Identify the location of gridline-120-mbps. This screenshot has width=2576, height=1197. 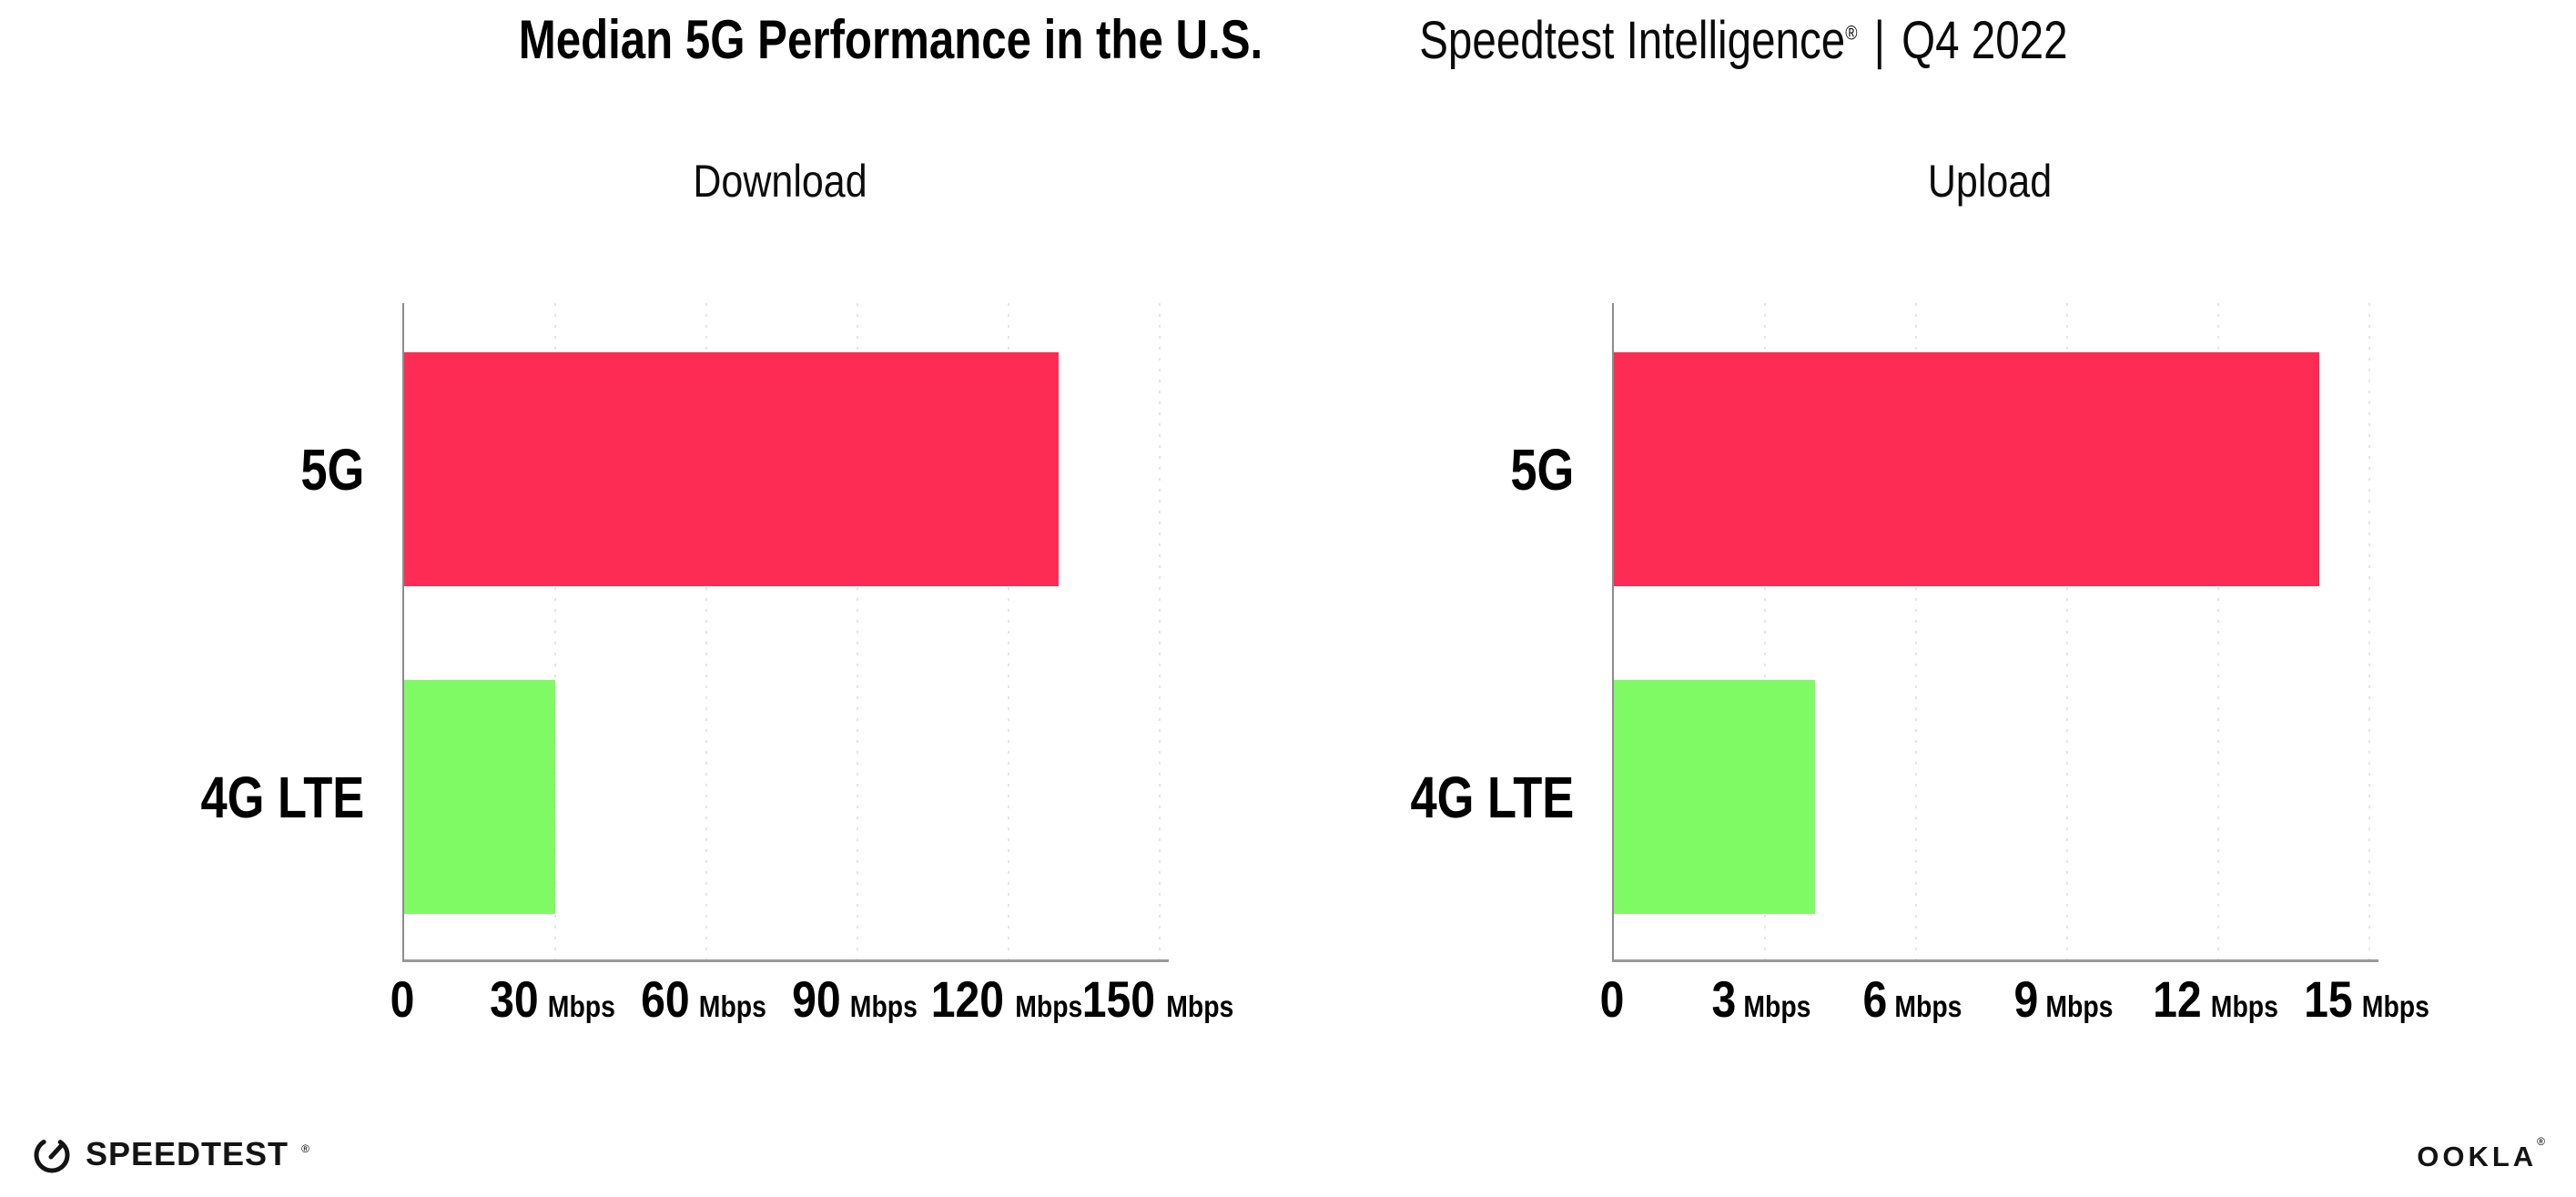
(1008, 631).